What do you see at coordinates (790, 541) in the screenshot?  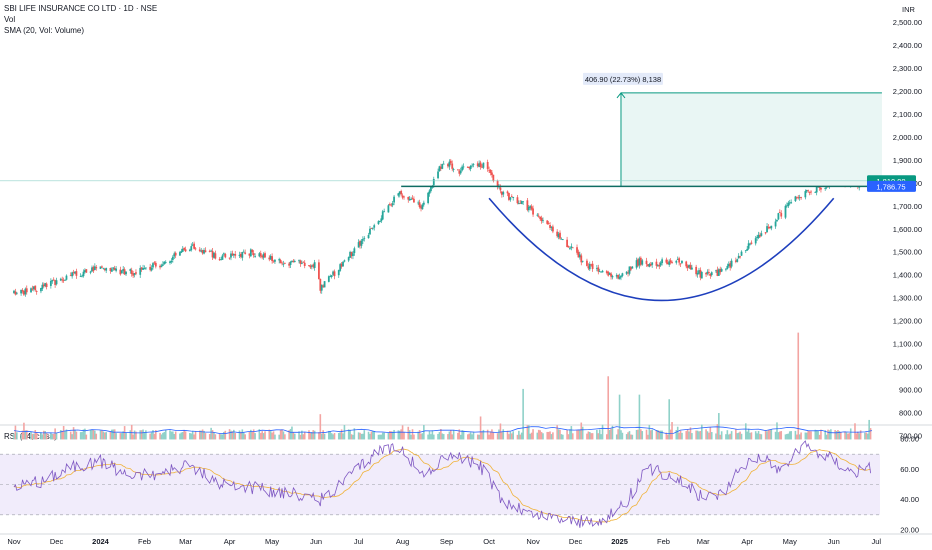 I see `time-label: May` at bounding box center [790, 541].